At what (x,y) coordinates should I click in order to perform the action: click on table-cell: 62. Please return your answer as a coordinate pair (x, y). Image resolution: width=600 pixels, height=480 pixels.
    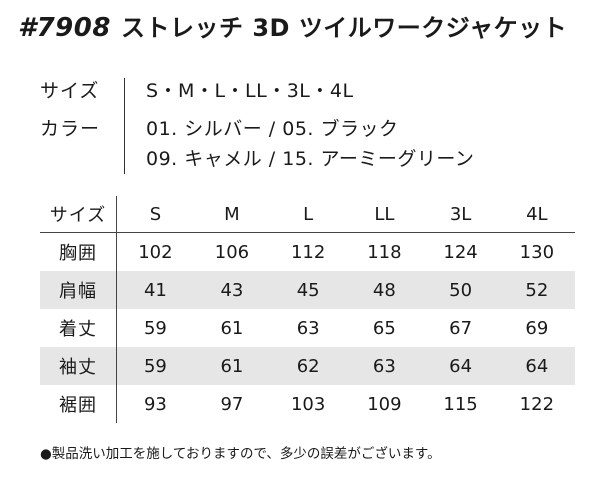
    Looking at the image, I should click on (308, 366).